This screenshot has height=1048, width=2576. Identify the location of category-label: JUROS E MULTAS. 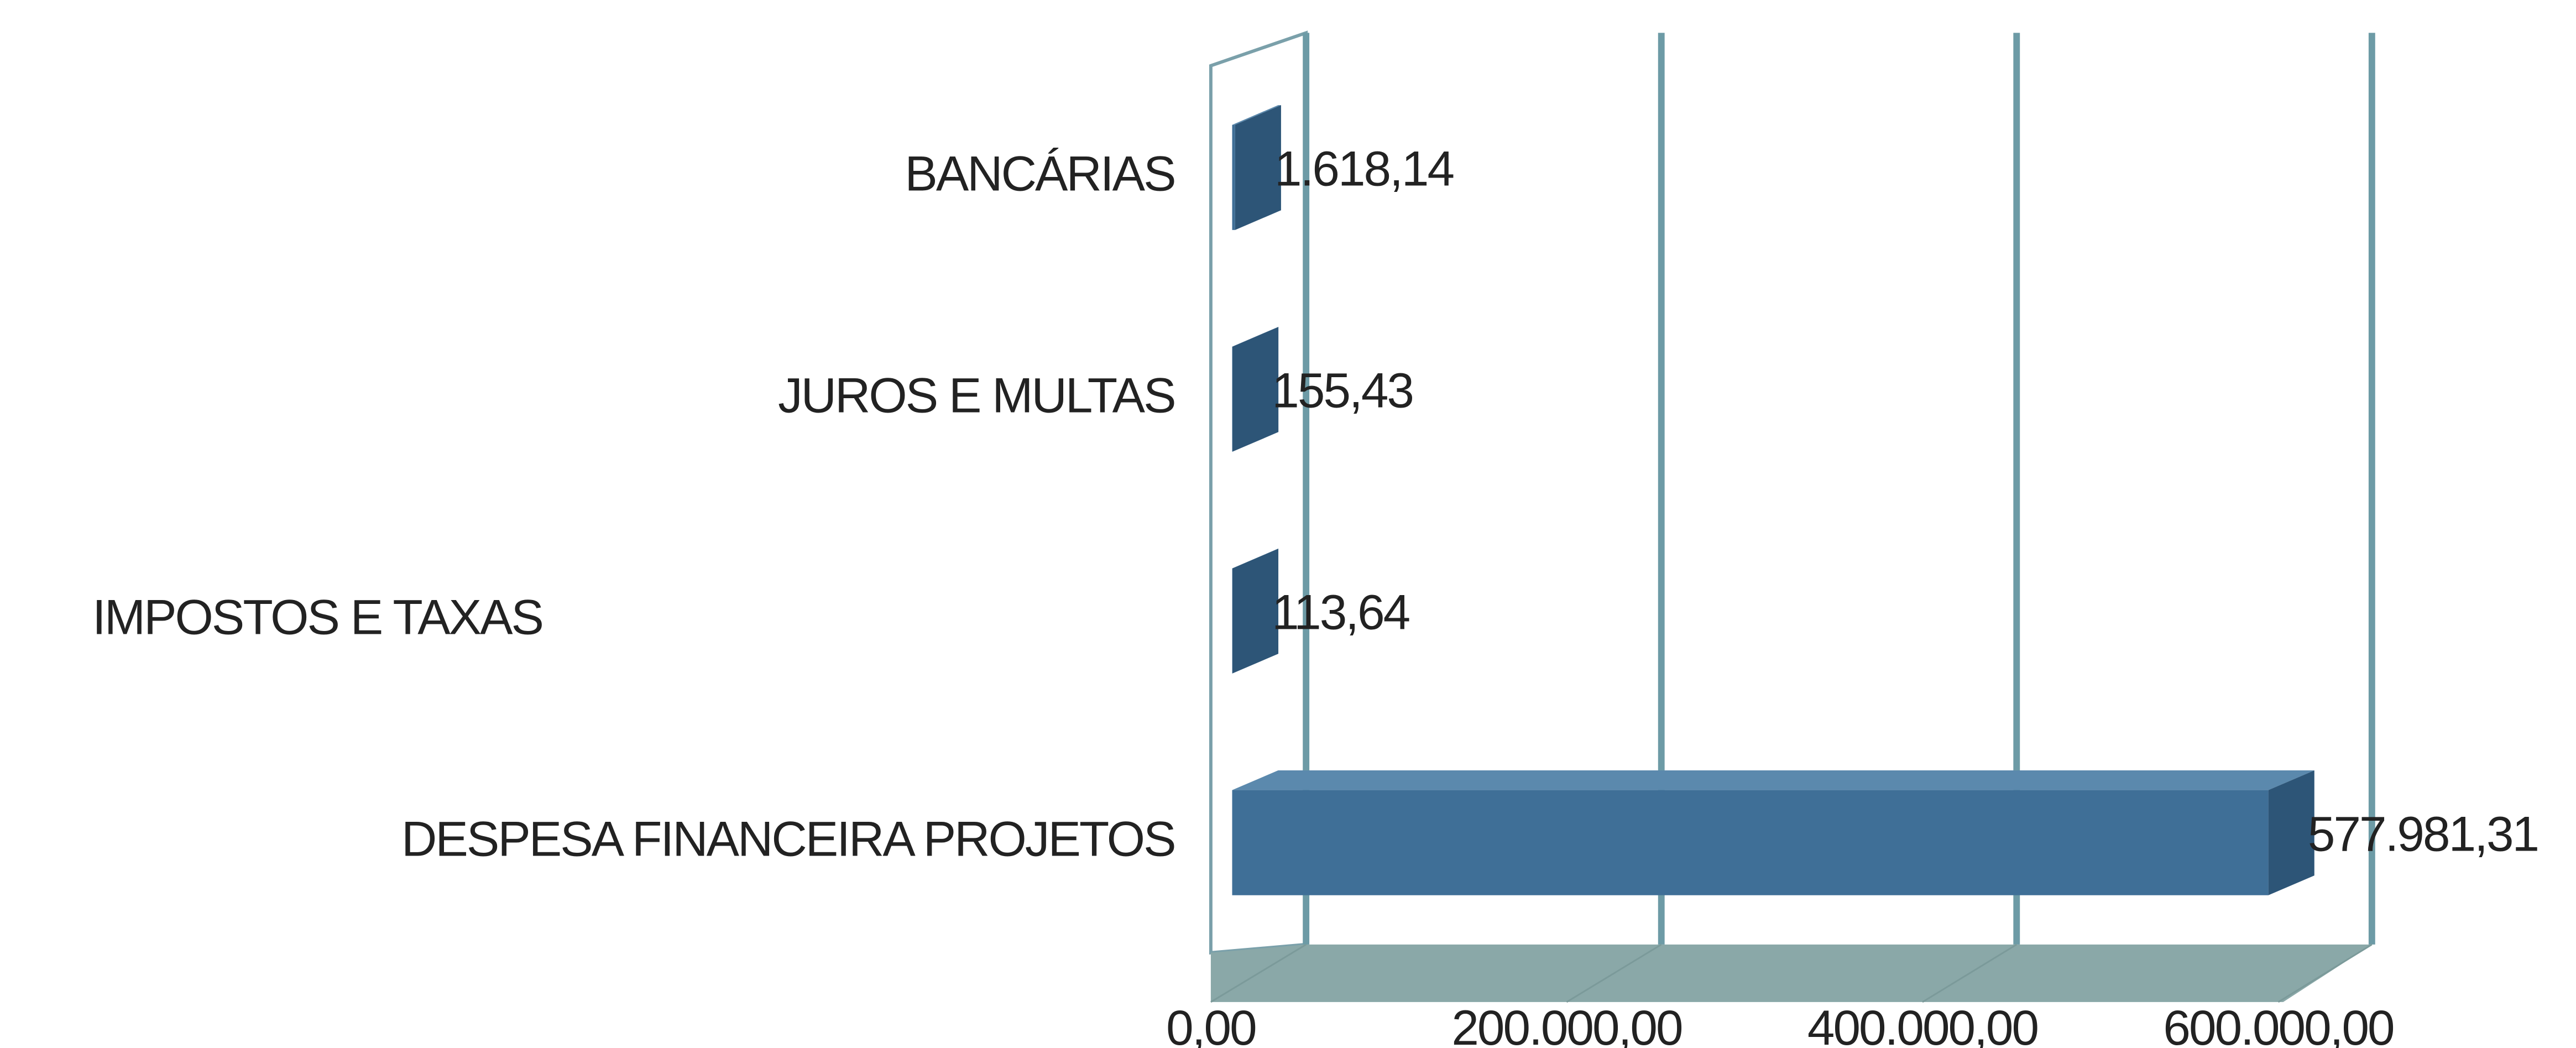
(976, 395).